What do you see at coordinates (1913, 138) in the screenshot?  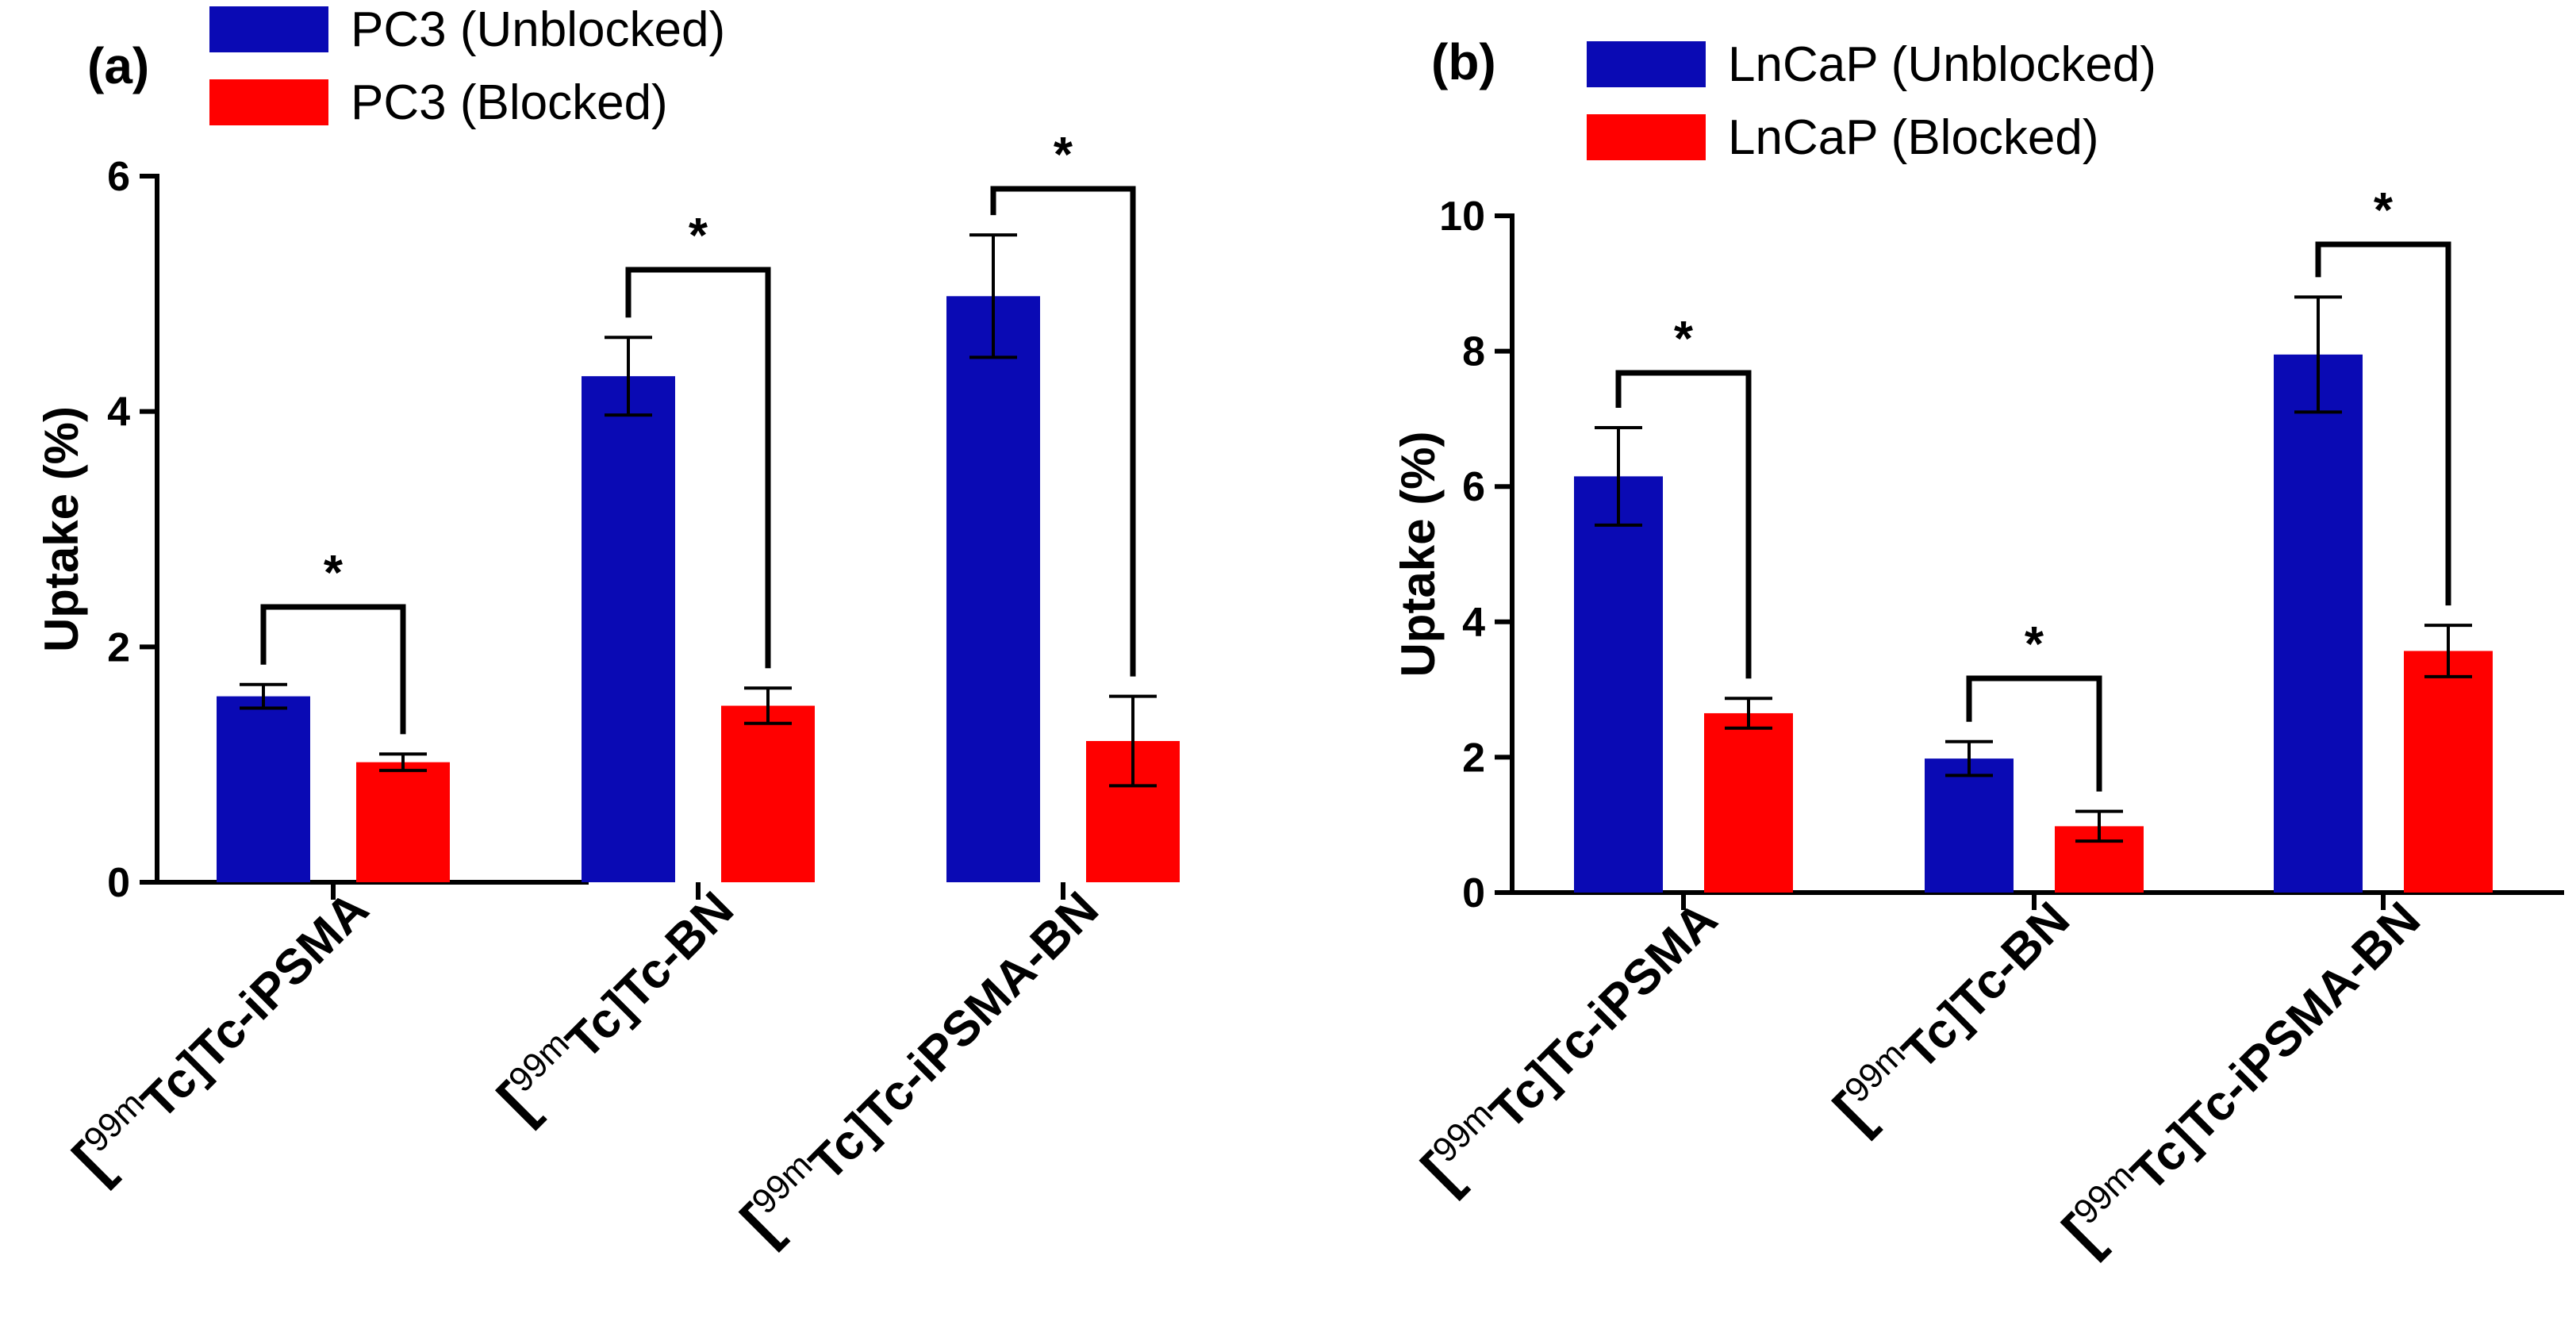 I see `legend-label-1: LnCaP (Blocked)` at bounding box center [1913, 138].